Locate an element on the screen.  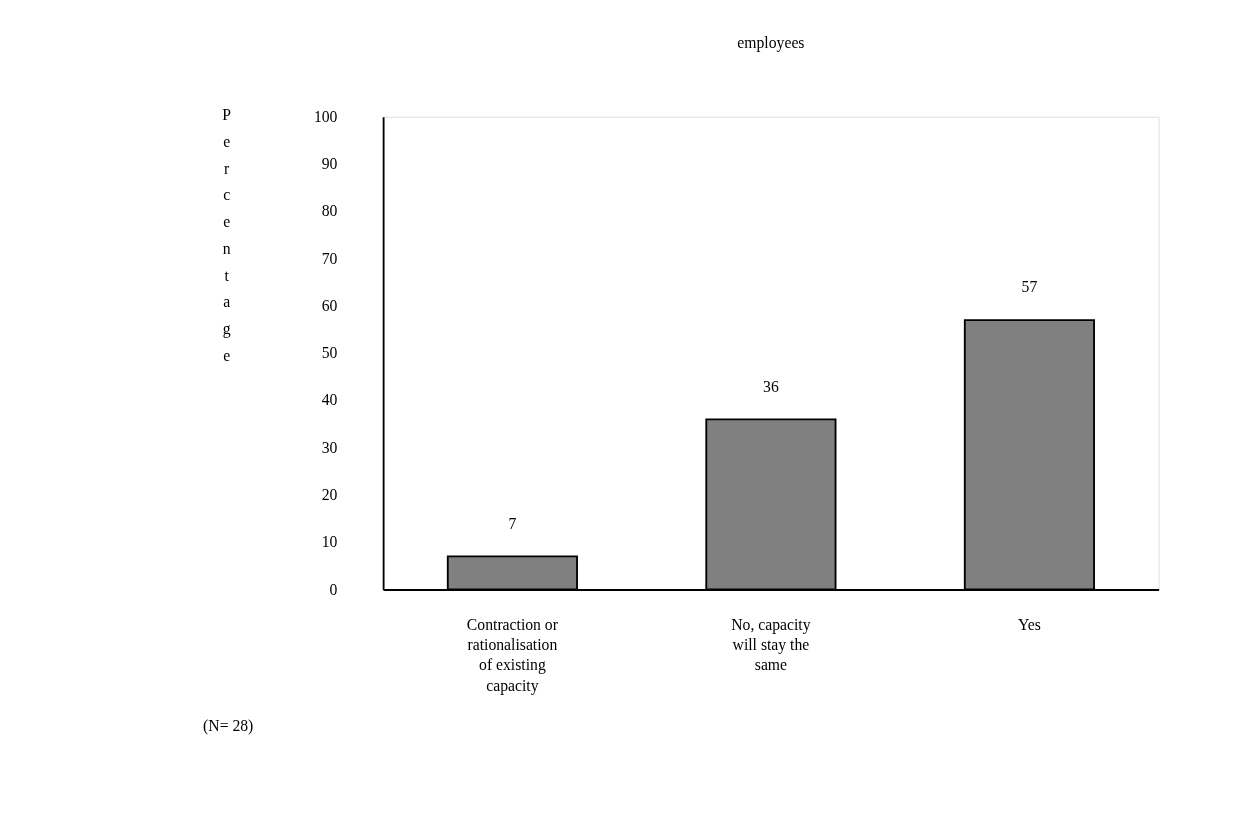
x-tick-label: Contraction or rationalisation of existing capacity is located at coordinates (512, 655).